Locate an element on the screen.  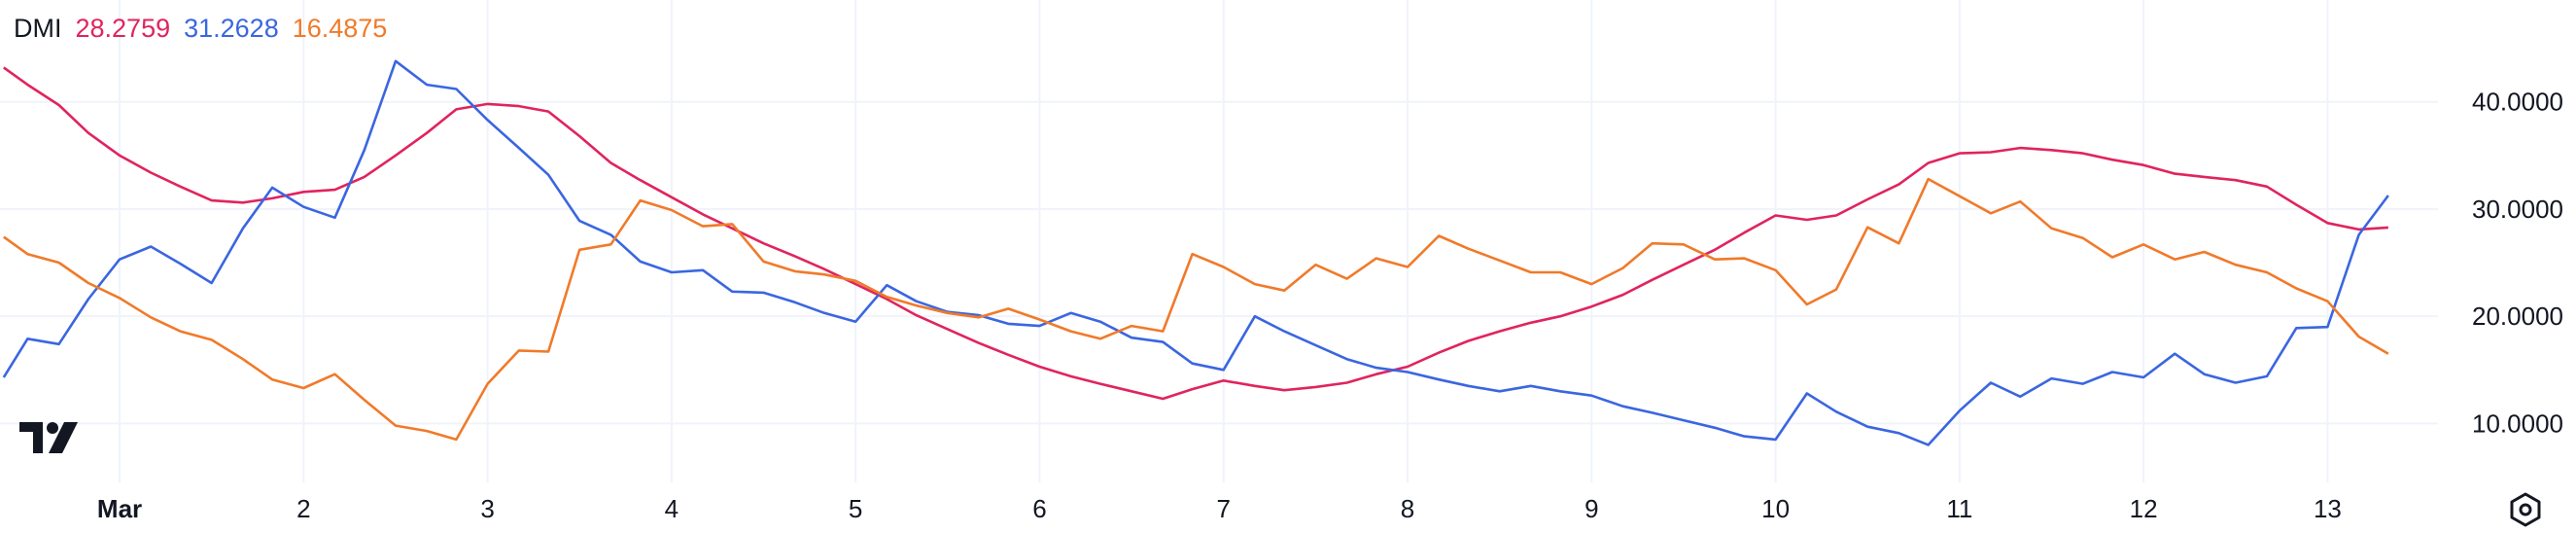
y-tick-label: 20.0000 is located at coordinates (2517, 316).